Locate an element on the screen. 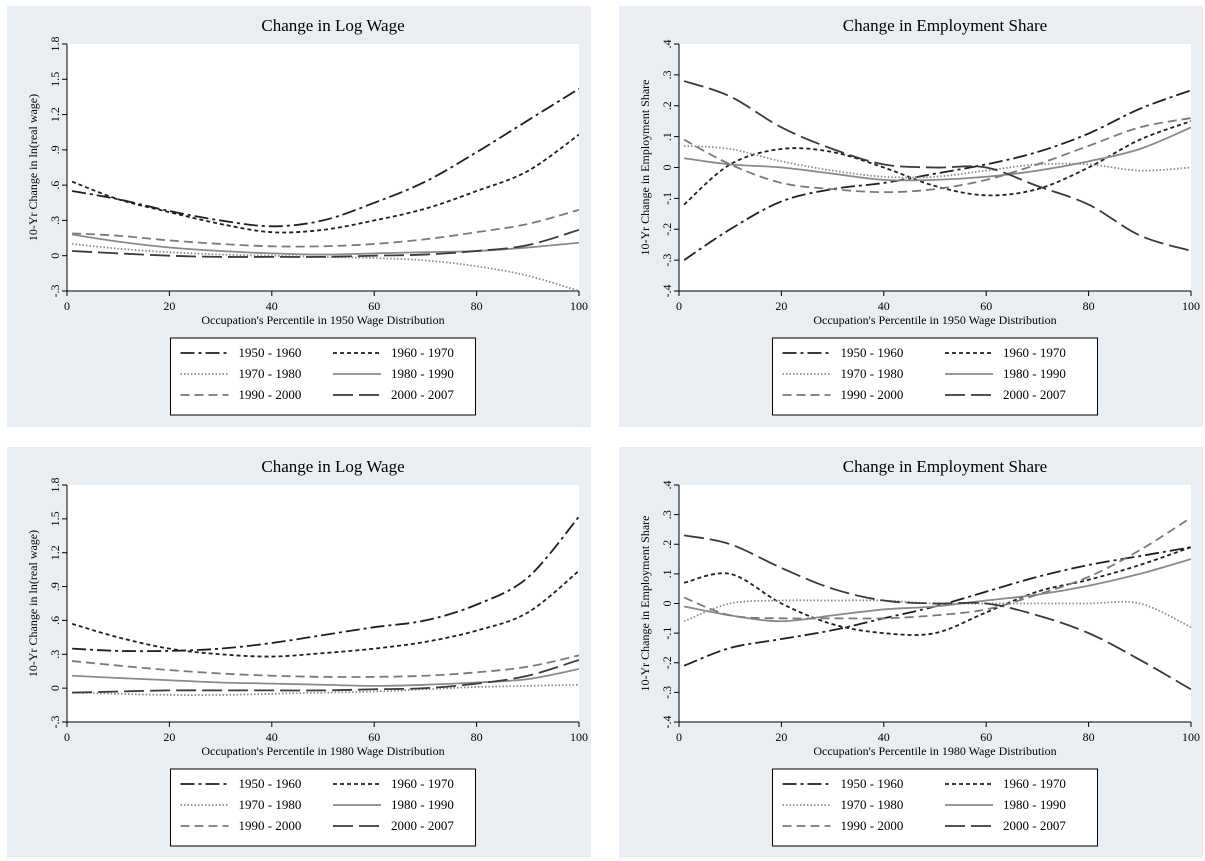  plot-area is located at coordinates (323, 603).